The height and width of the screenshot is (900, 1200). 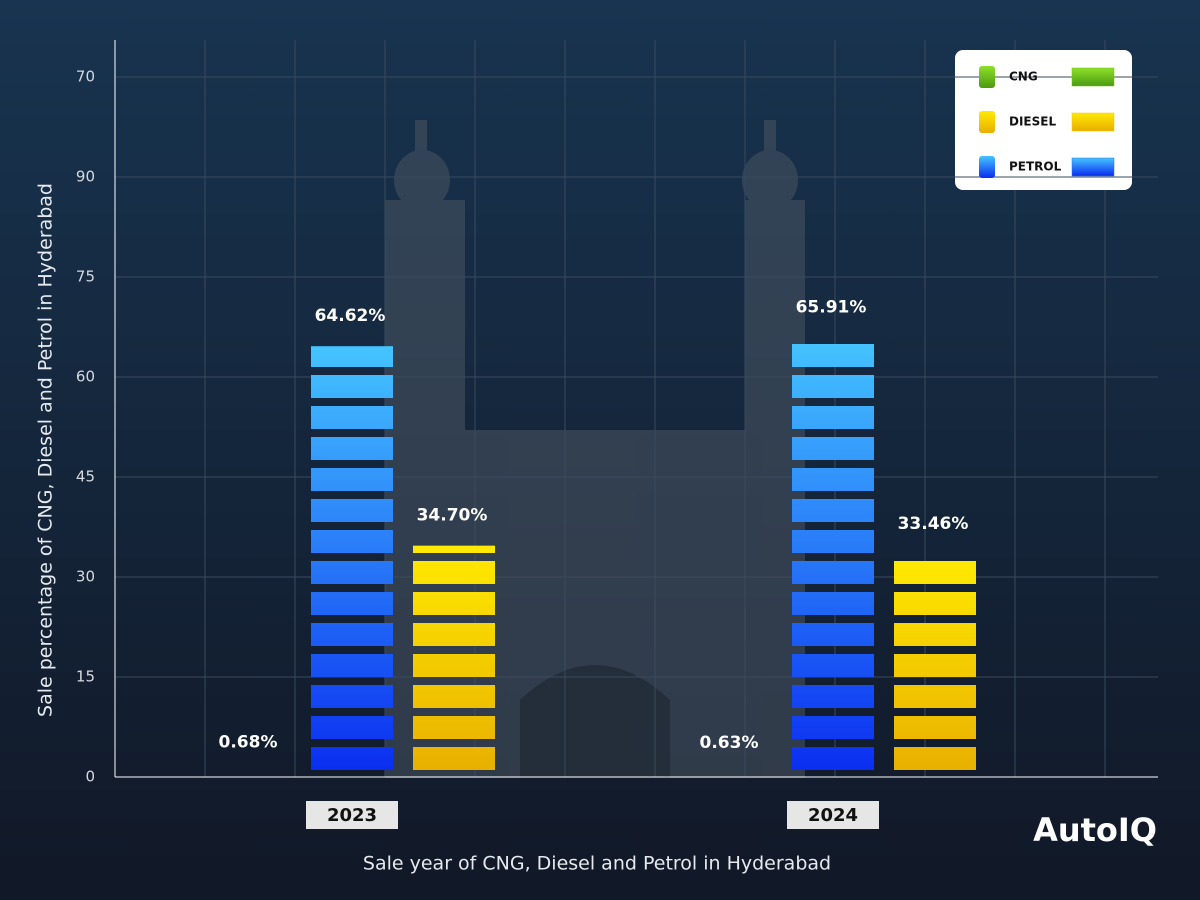 I want to click on x-tick-label: 2024, so click(x=833, y=815).